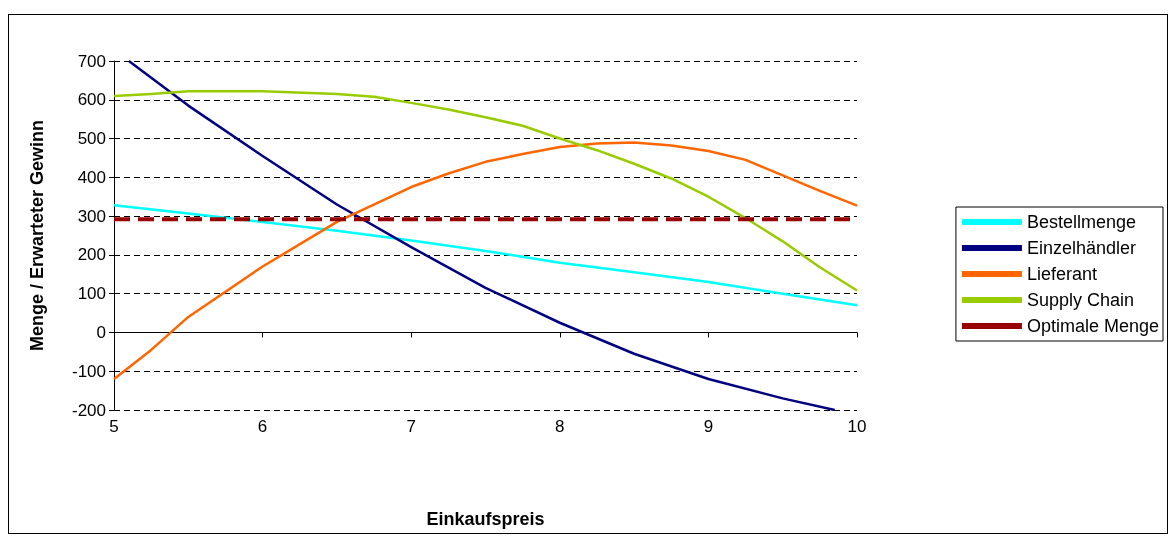  Describe the element at coordinates (485, 255) in the screenshot. I see `line-series` at that location.